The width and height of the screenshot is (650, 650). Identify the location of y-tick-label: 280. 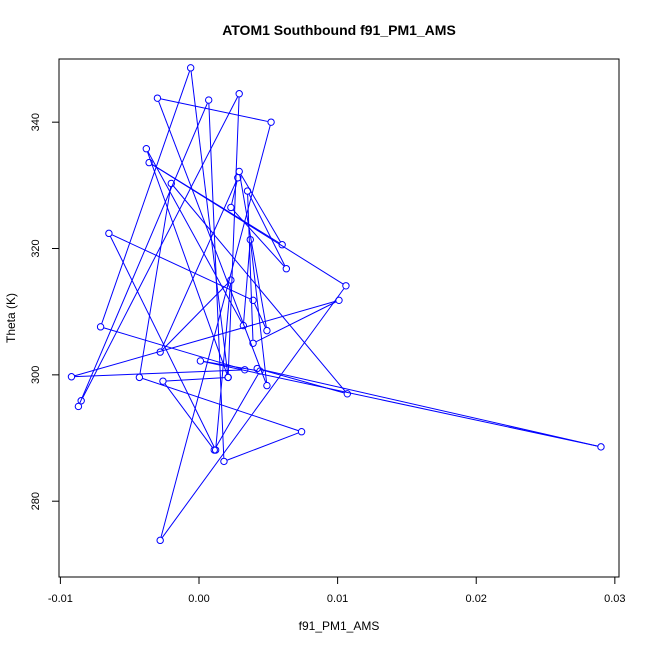
(36, 501).